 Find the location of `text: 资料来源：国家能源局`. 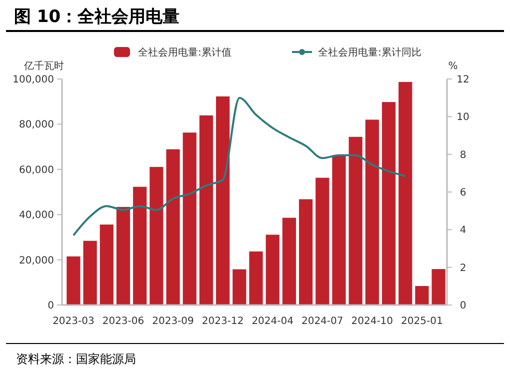

text: 资料来源：国家能源局 is located at coordinates (76, 359).